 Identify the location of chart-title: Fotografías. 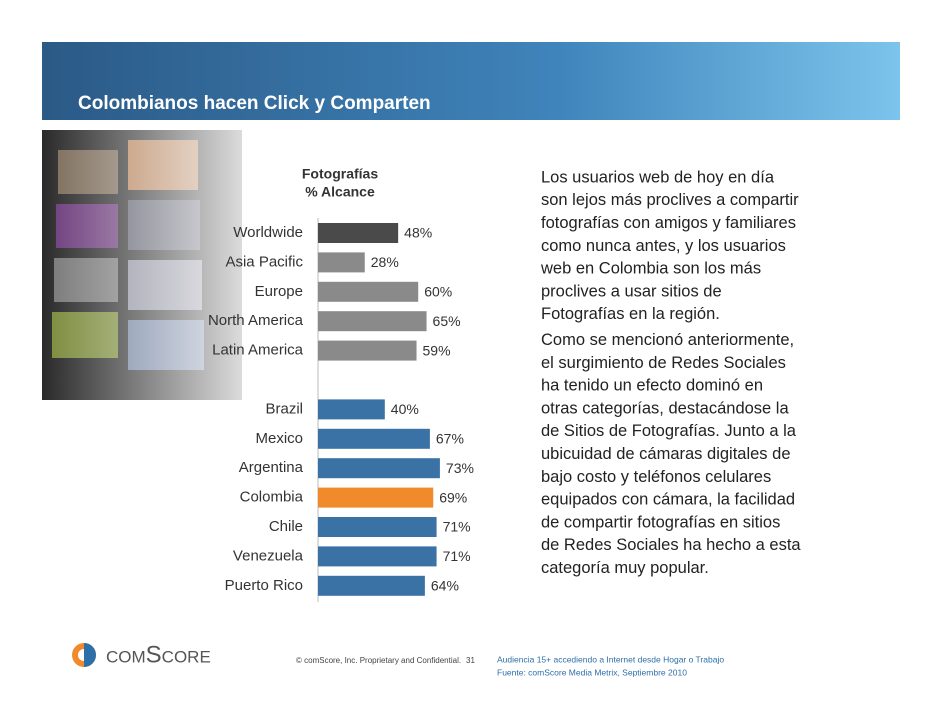
(340, 174).